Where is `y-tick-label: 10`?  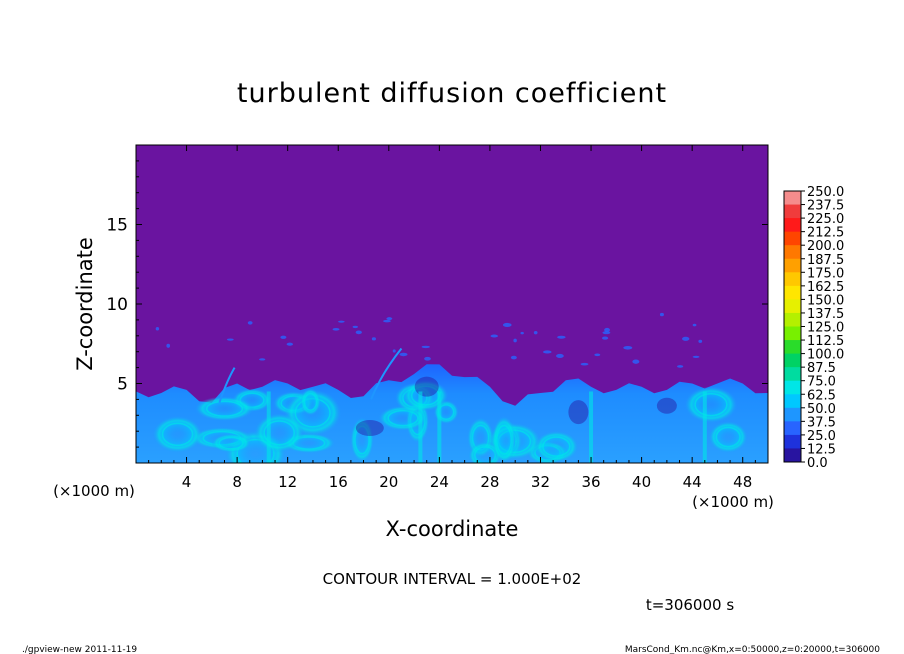 y-tick-label: 10 is located at coordinates (117, 305).